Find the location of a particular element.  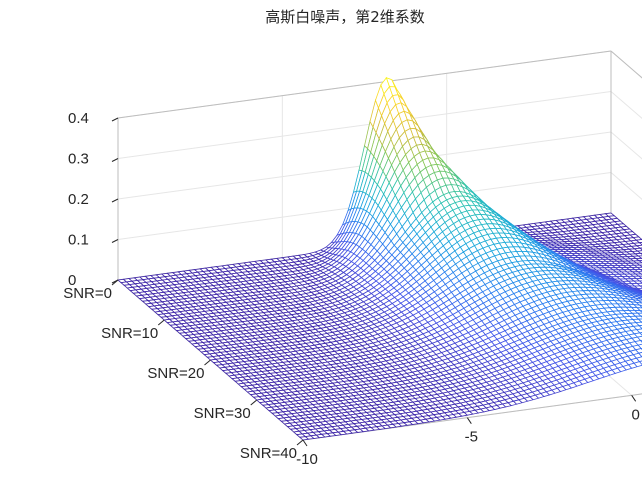

chart-title: 高斯白噪声，第2维系数 is located at coordinates (345, 17).